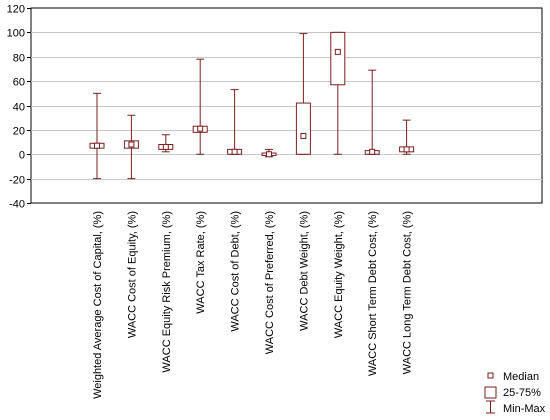 This screenshot has width=550, height=420. Describe the element at coordinates (19, 83) in the screenshot. I see `y-tick-label: 60` at that location.